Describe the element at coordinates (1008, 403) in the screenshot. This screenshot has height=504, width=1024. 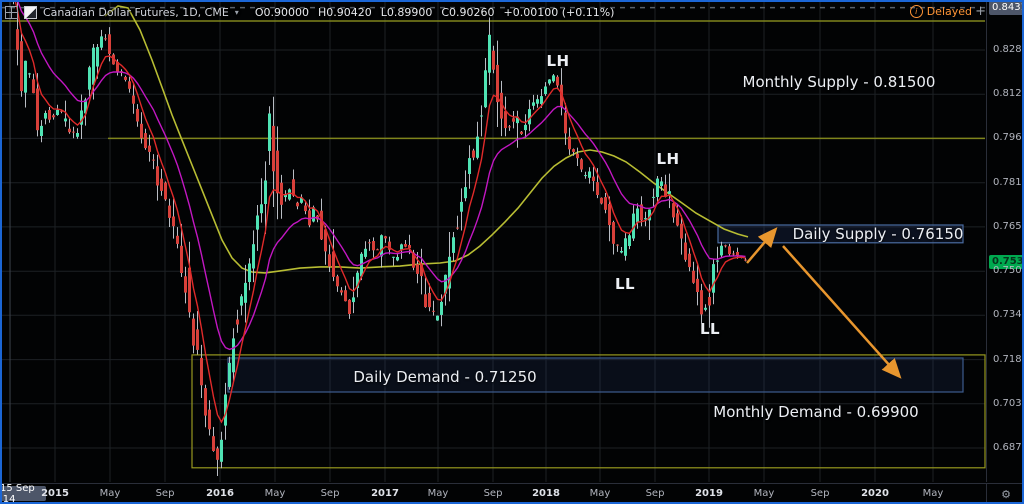
I see `price-tick-label: 0.70315` at that location.